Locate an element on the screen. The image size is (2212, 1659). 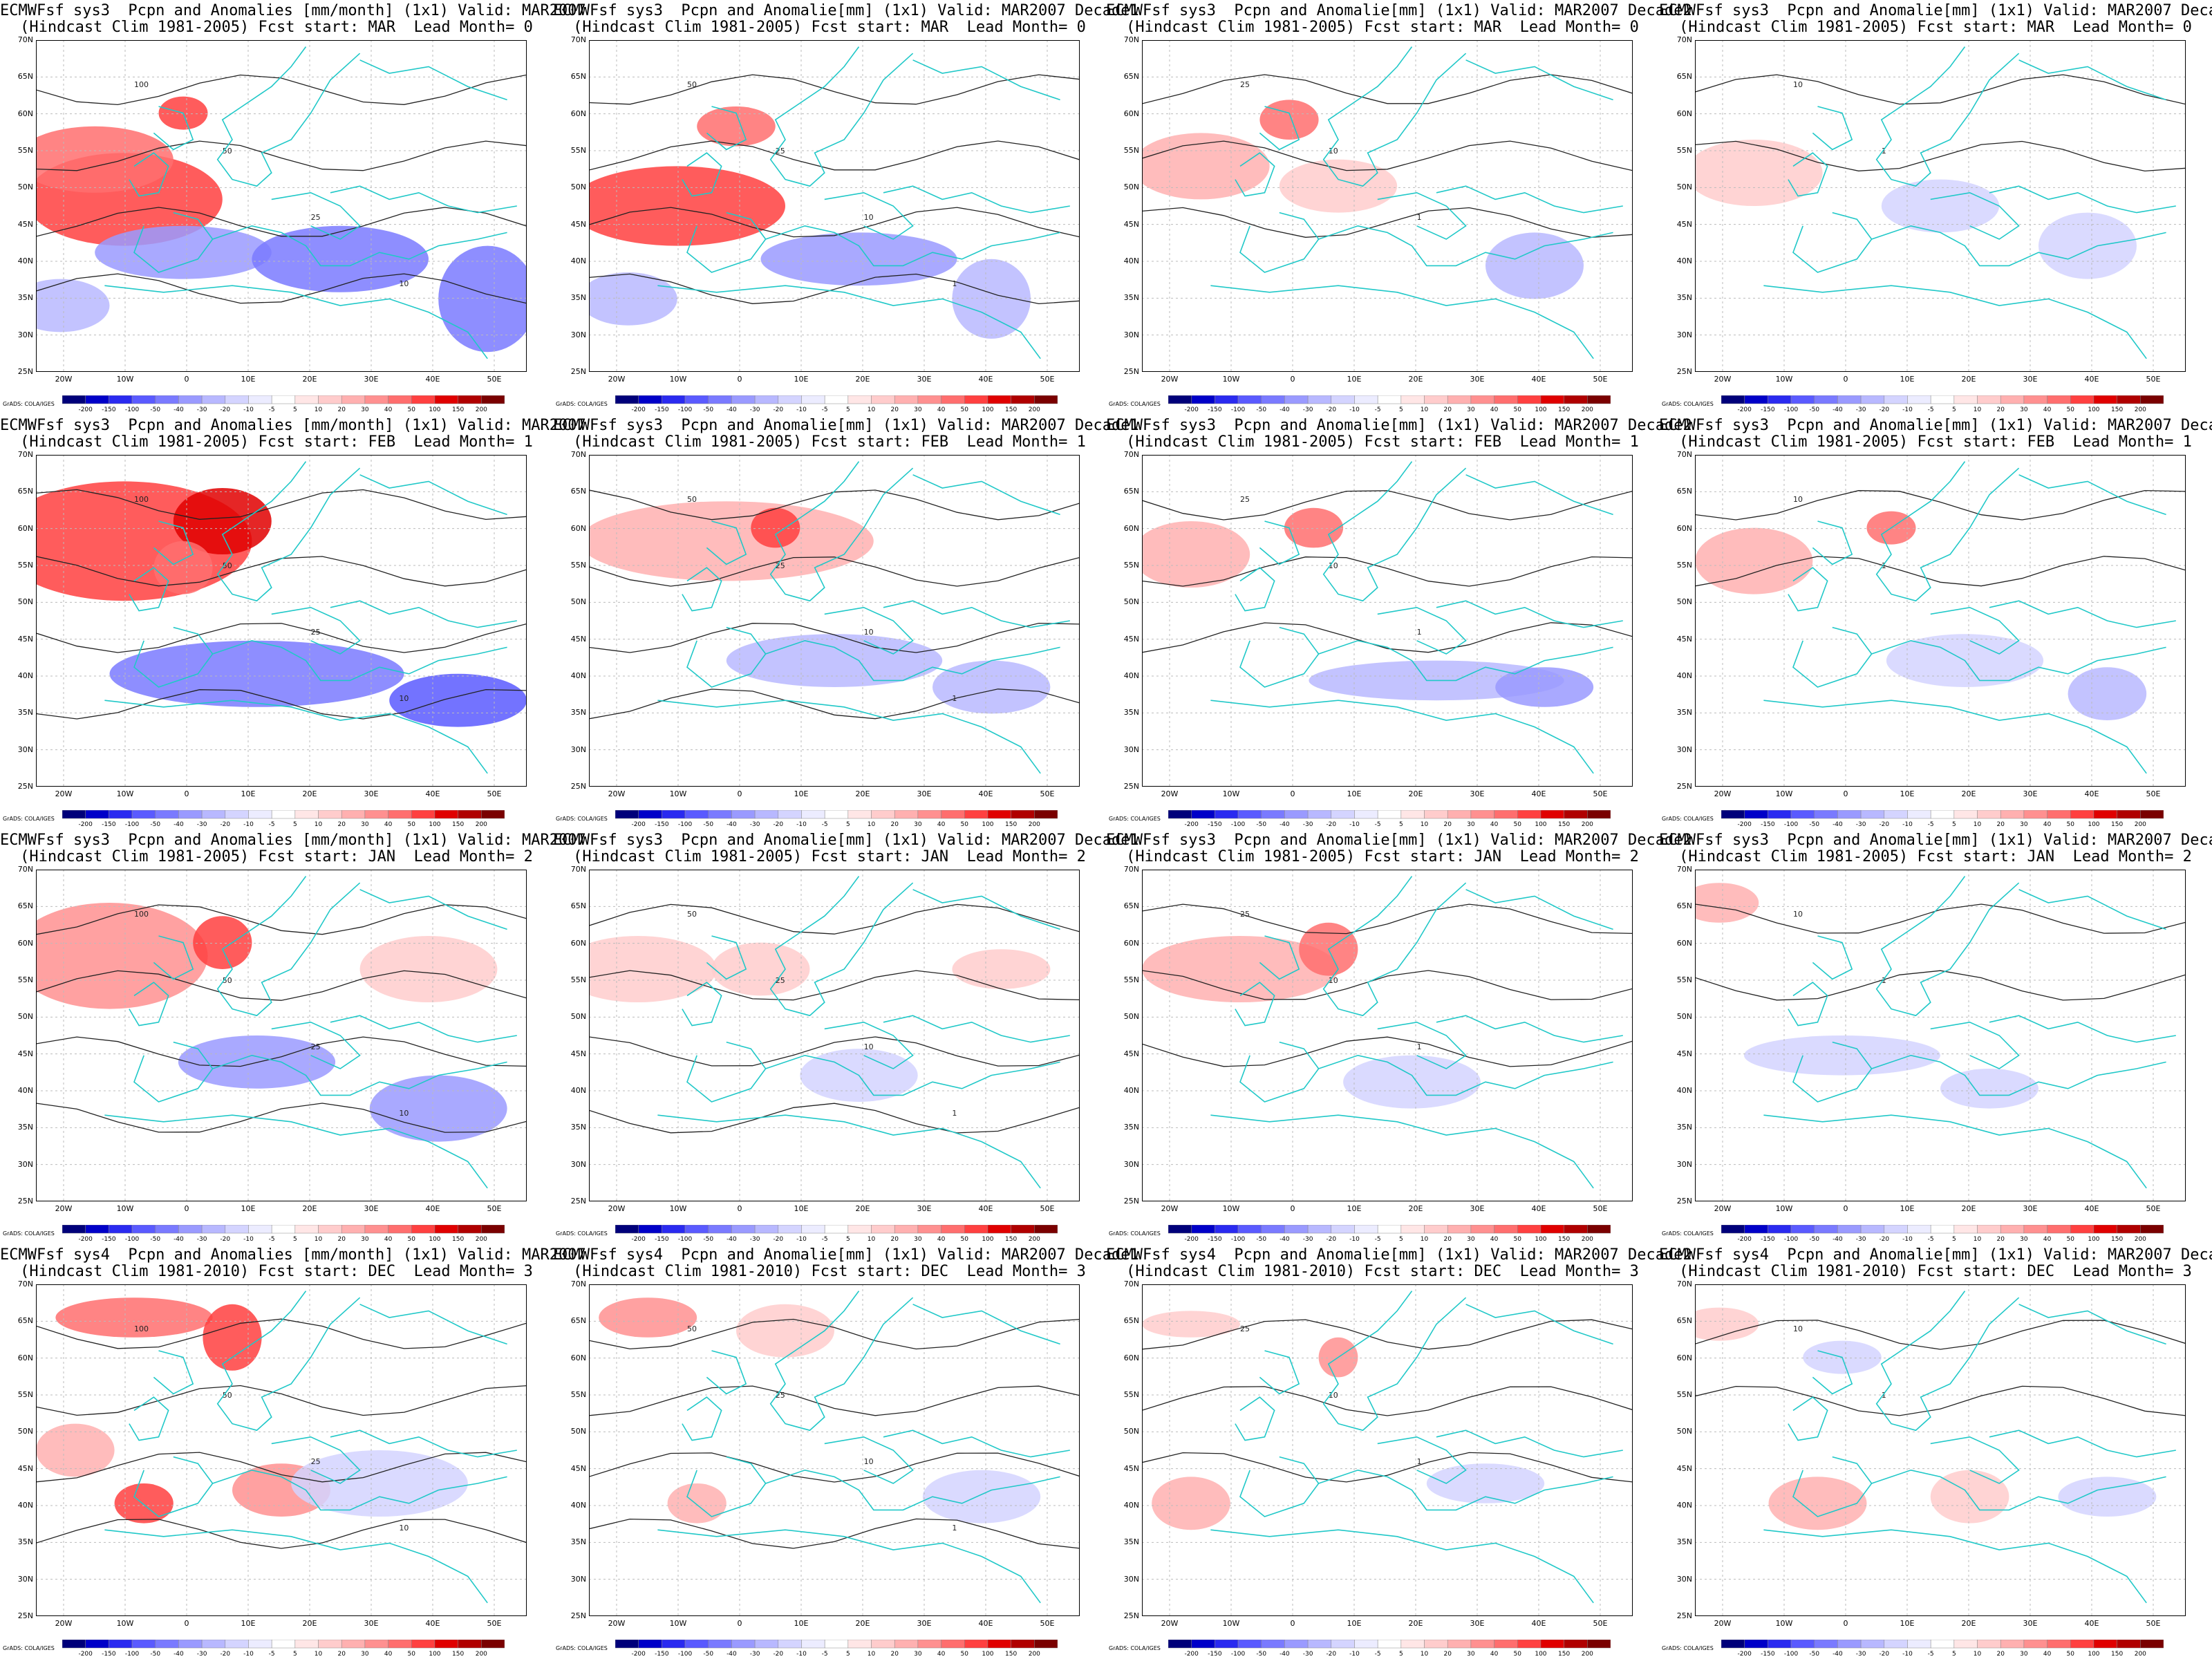
longitude-label: 0 is located at coordinates (739, 1624).